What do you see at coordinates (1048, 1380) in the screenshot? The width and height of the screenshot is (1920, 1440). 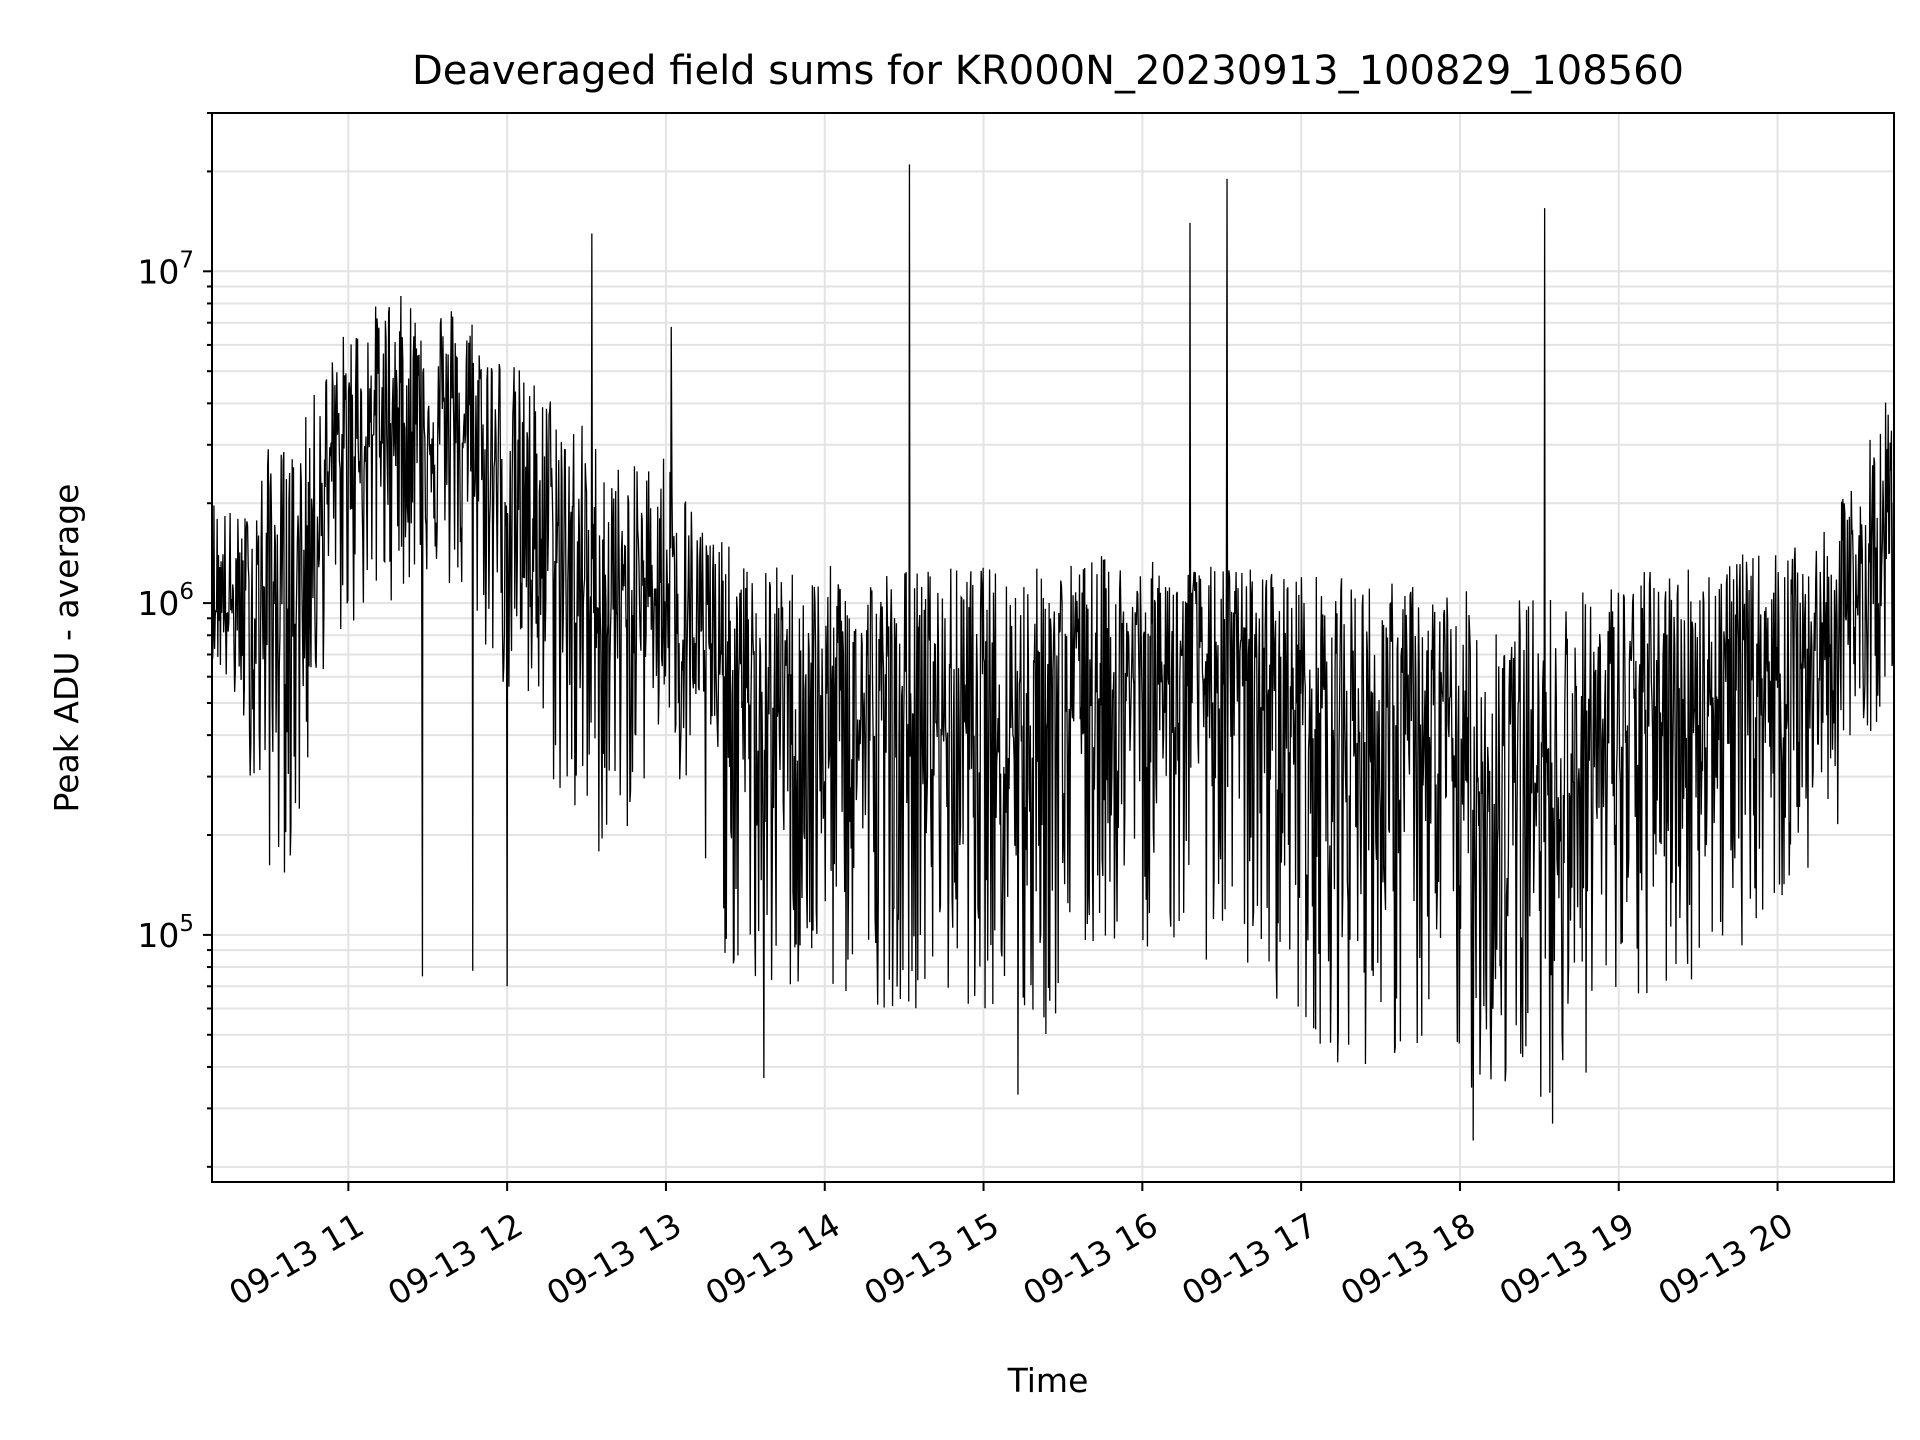 I see `x-axis-label: Time` at bounding box center [1048, 1380].